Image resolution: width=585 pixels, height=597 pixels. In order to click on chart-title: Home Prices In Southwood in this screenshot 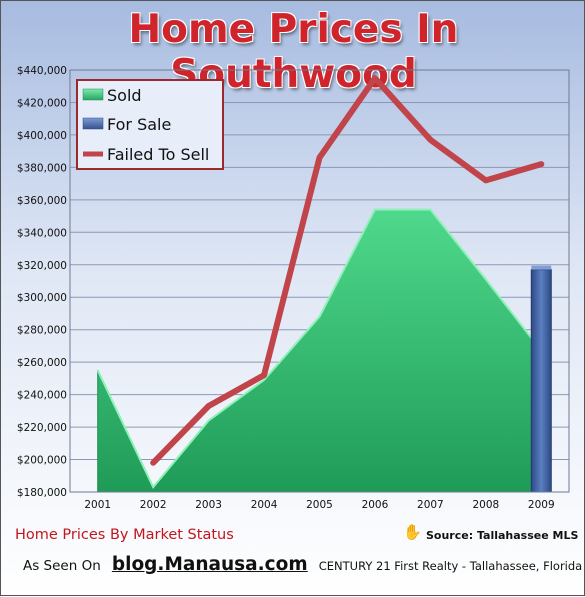, I will do `click(293, 52)`.